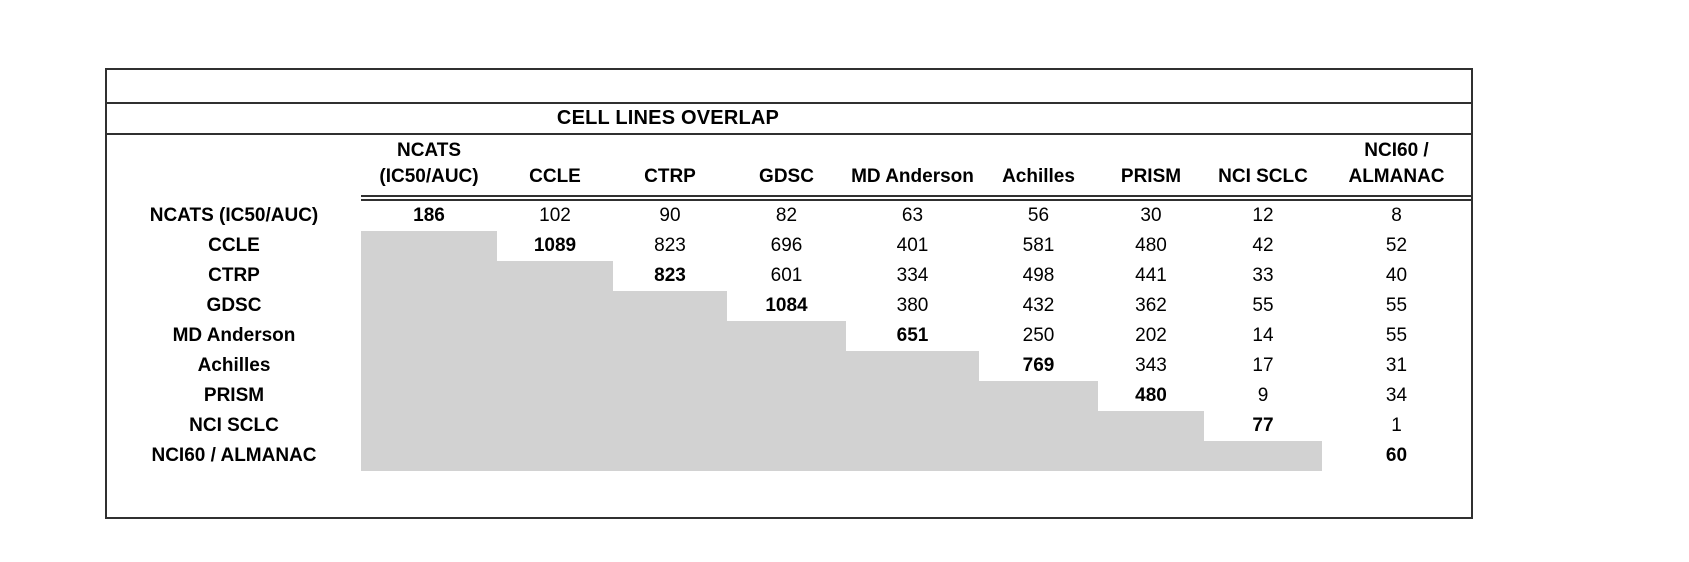 The height and width of the screenshot is (562, 1689). I want to click on column-header: CTRP, so click(670, 168).